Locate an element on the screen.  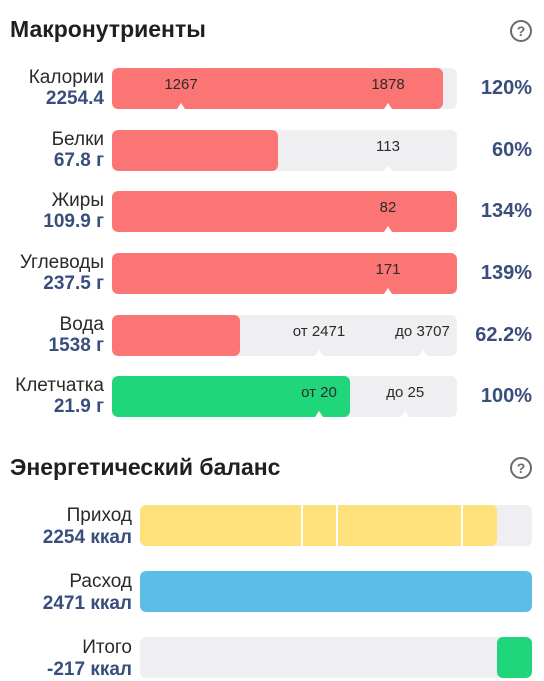
macro-label: Жиры 109.9 г is located at coordinates (73, 211).